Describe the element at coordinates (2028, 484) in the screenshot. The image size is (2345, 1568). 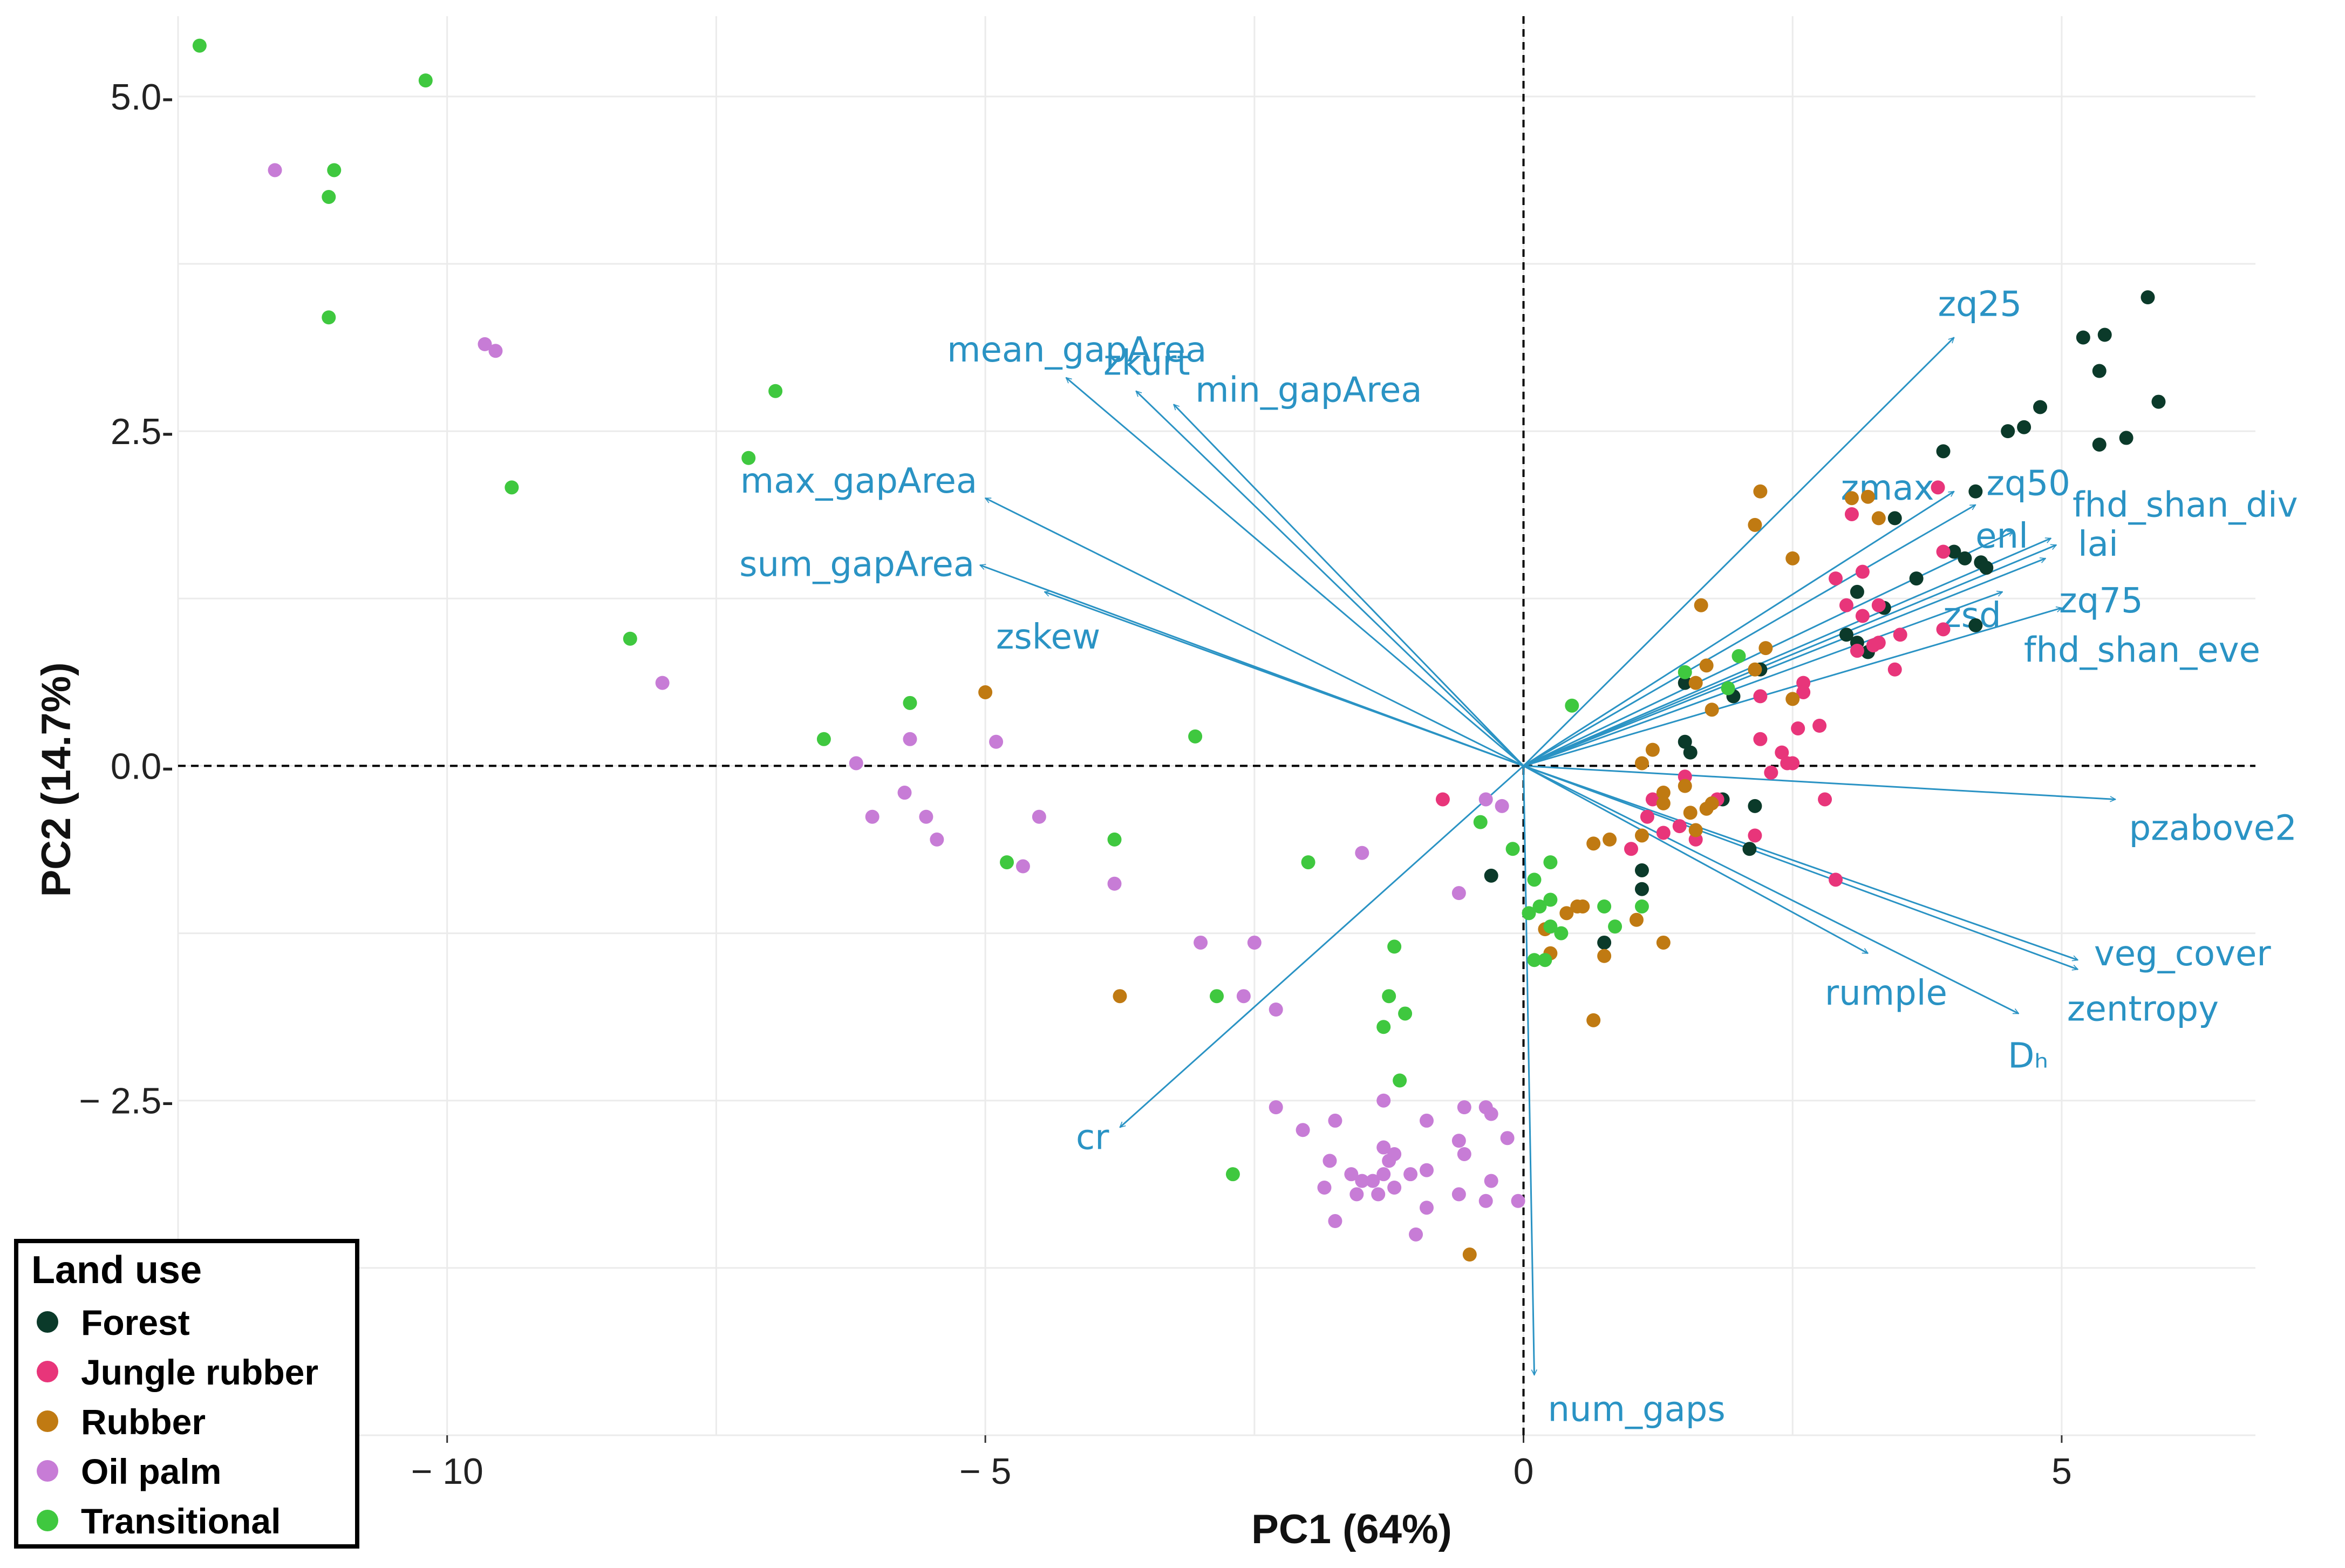
I see `vector-label: zq50` at that location.